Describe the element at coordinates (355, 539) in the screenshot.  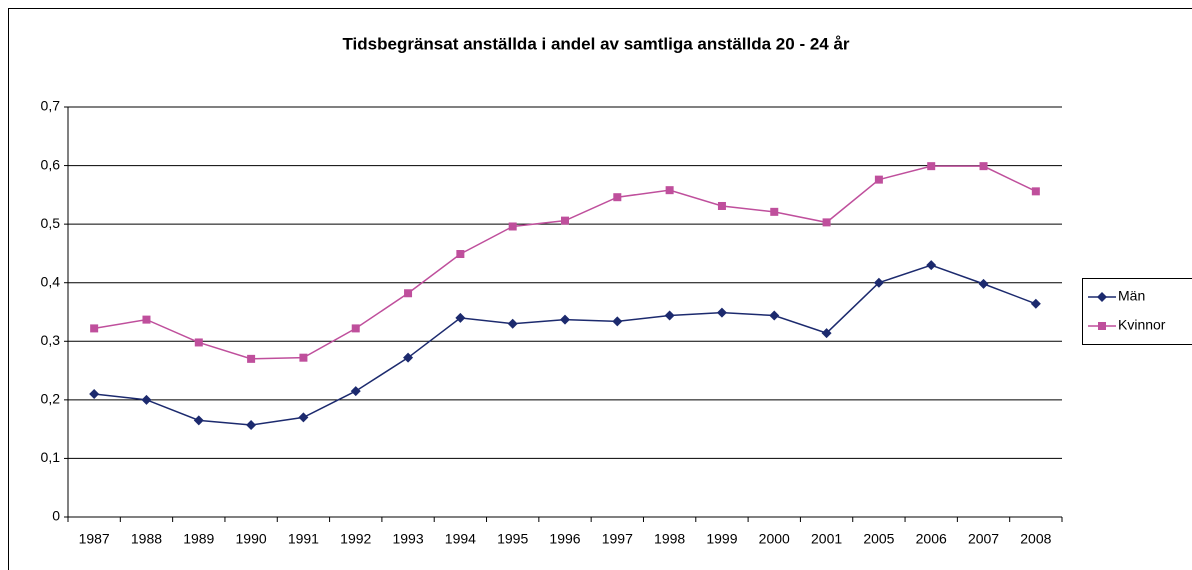
I see `x-tick-label: 1992` at that location.